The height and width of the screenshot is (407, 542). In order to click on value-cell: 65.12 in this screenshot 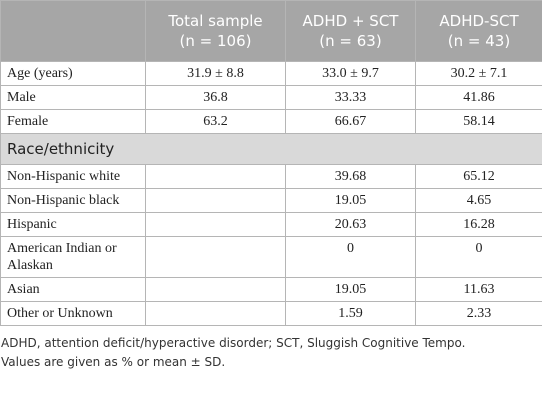, I will do `click(478, 176)`.